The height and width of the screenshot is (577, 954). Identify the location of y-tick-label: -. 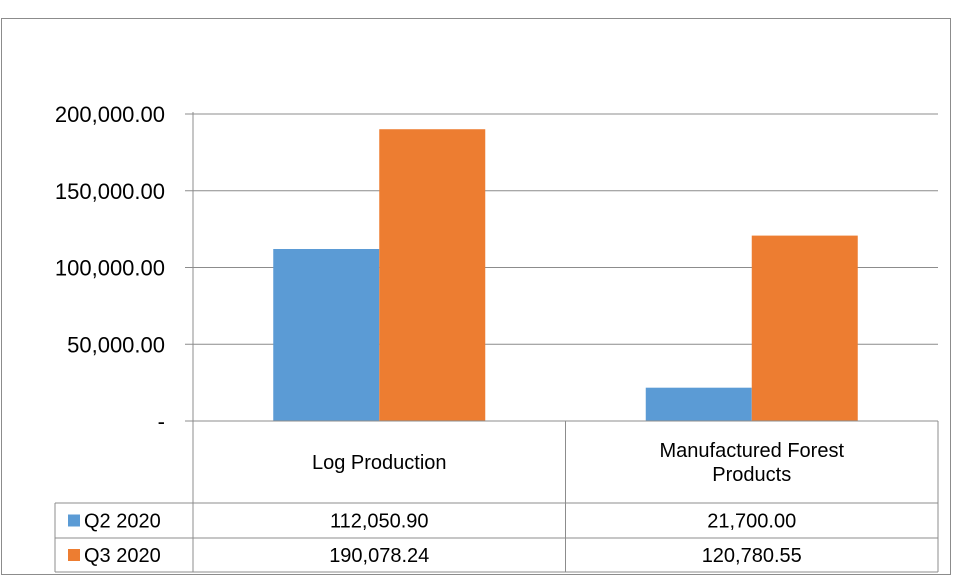
(161, 421).